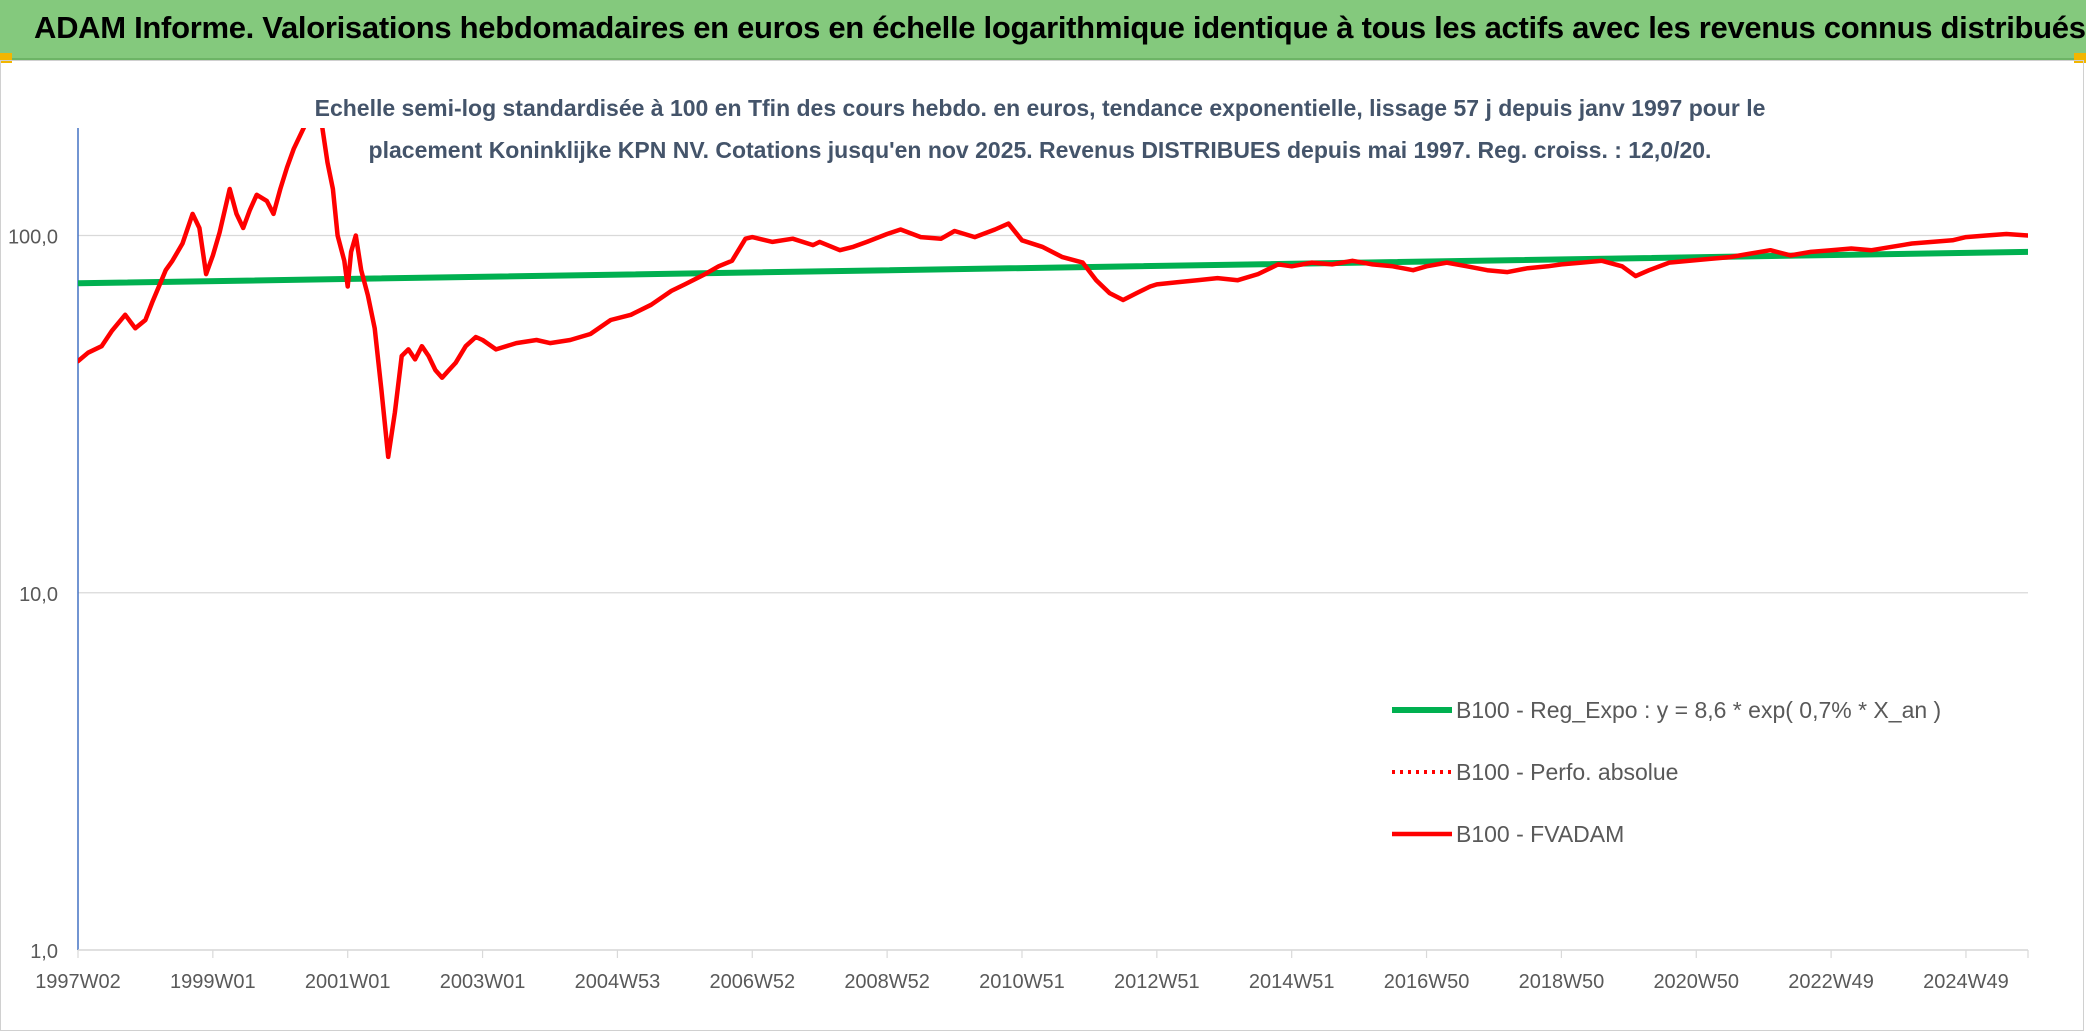  Describe the element at coordinates (1831, 982) in the screenshot. I see `x-tick-label: 2022W49` at that location.